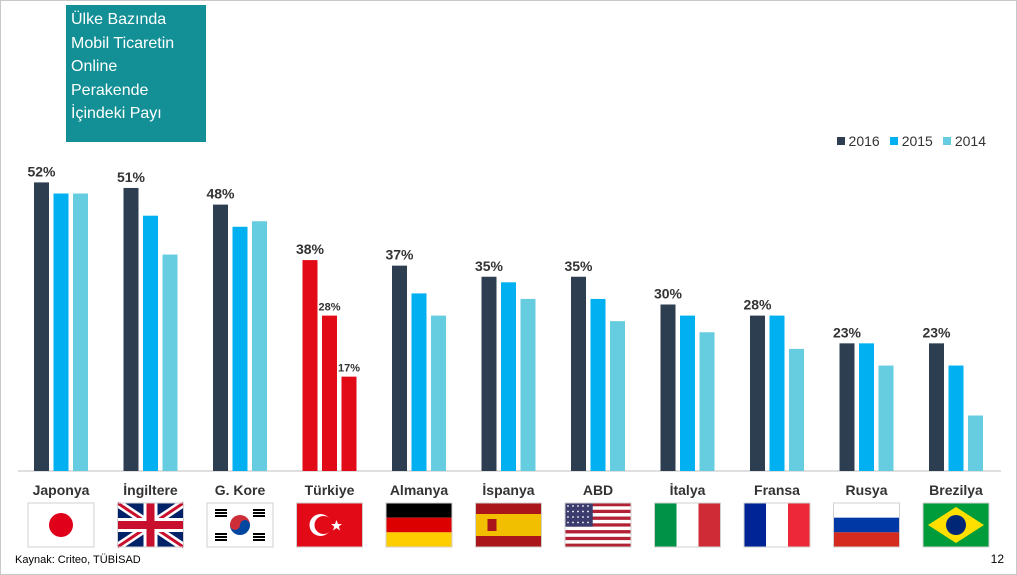 This screenshot has height=575, width=1017. I want to click on data-label-fransa: 28%, so click(757, 305).